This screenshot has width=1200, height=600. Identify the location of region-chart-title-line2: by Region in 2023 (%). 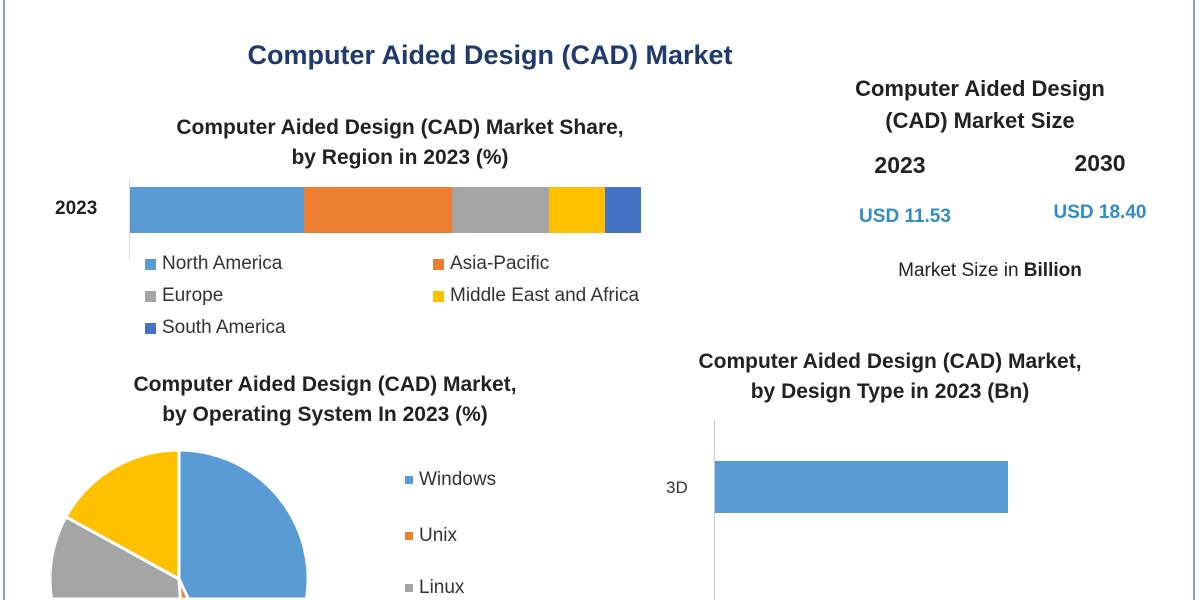
(400, 157).